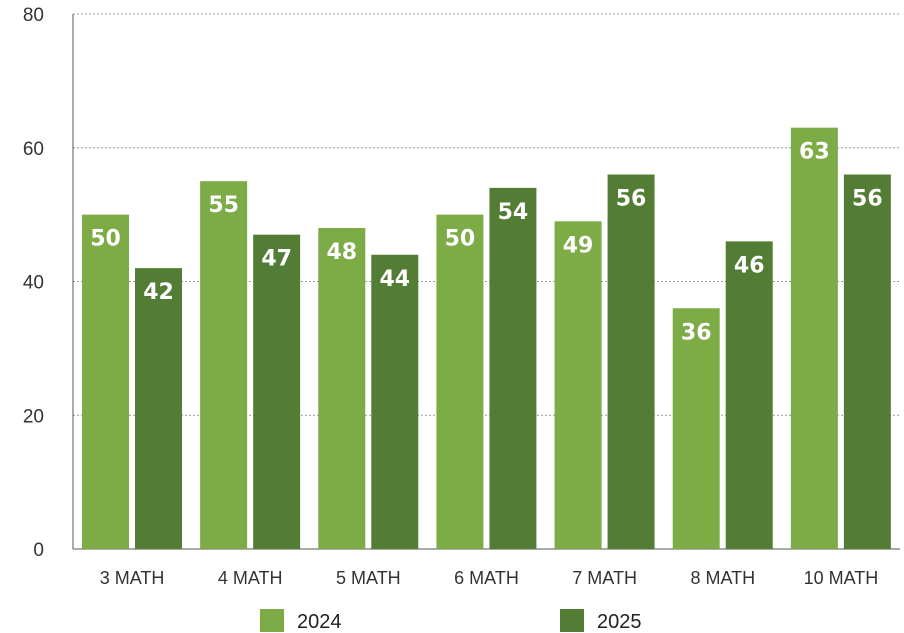 Image resolution: width=904 pixels, height=633 pixels. Describe the element at coordinates (722, 578) in the screenshot. I see `x-category-label: 8 MATH` at that location.